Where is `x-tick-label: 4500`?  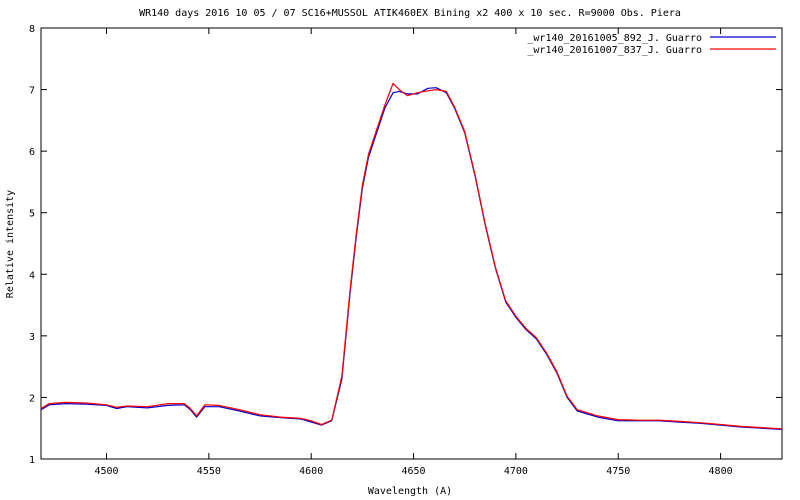
x-tick-label: 4500 is located at coordinates (106, 471).